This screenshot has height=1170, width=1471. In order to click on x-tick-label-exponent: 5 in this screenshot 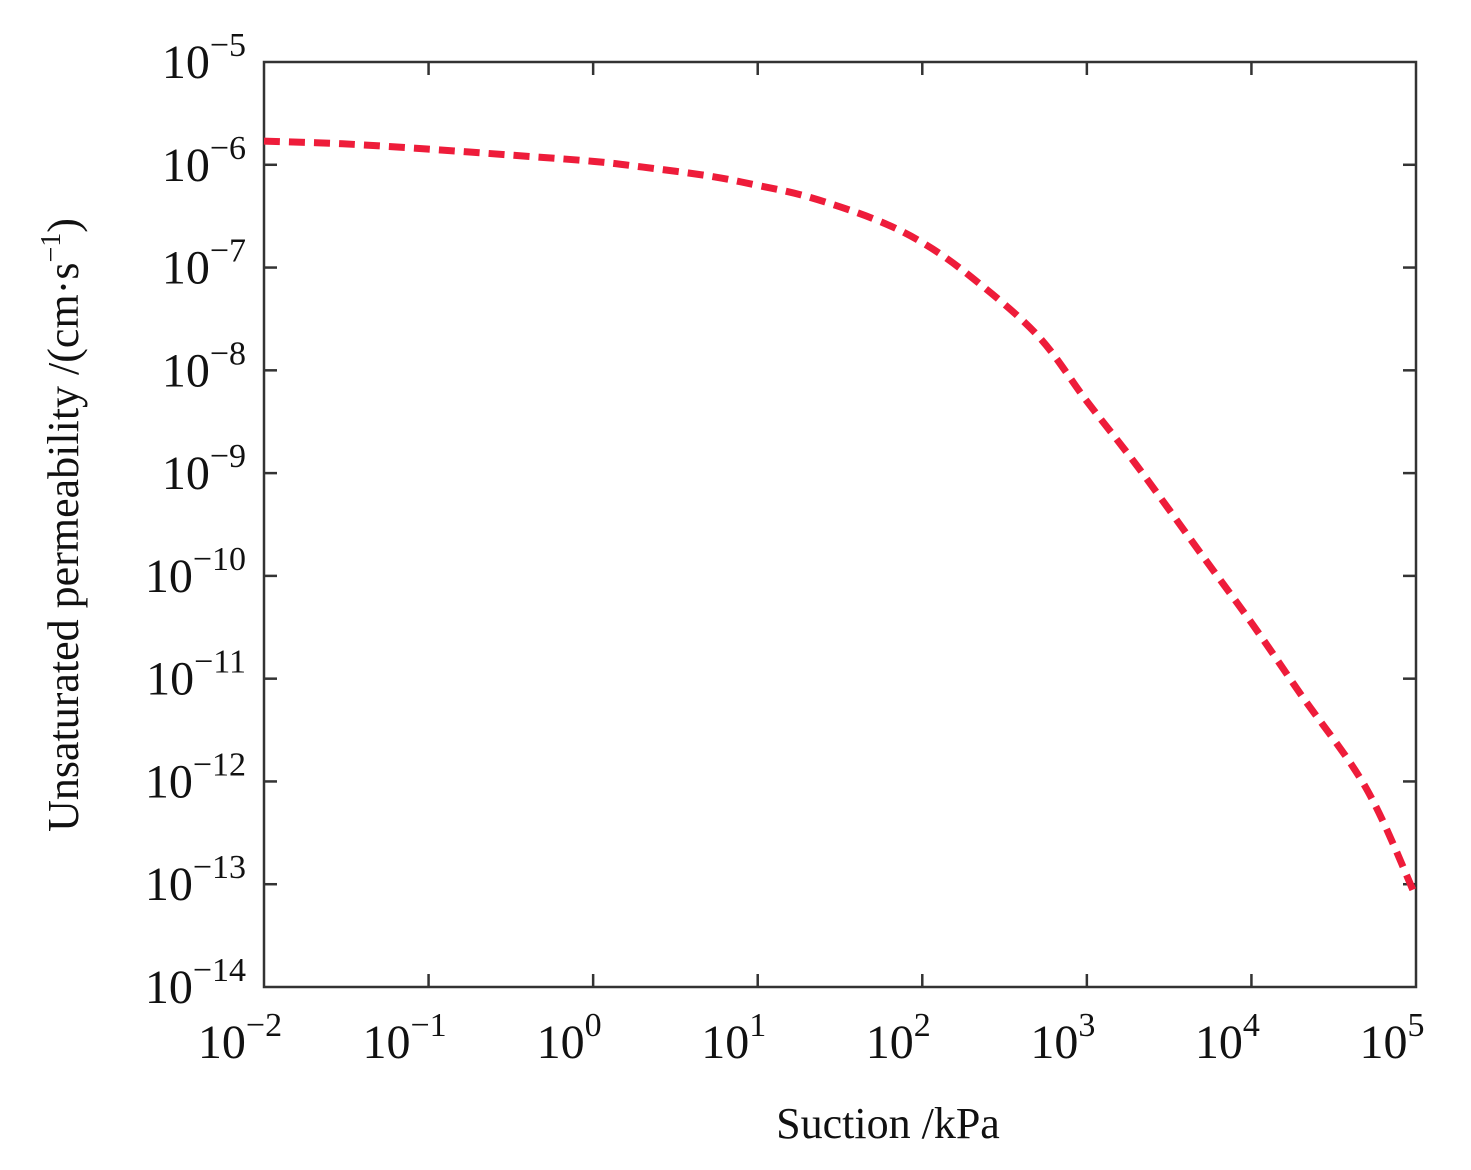, I will do `click(1416, 1025)`.